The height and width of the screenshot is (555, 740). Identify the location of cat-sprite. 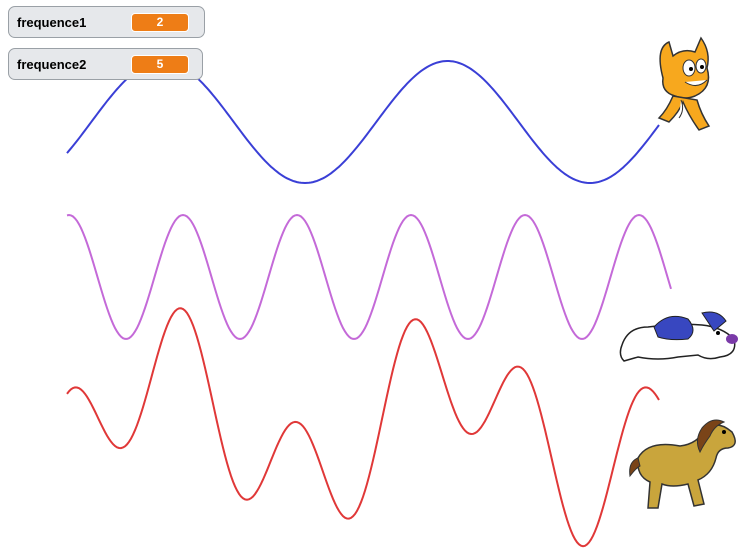
(684, 83).